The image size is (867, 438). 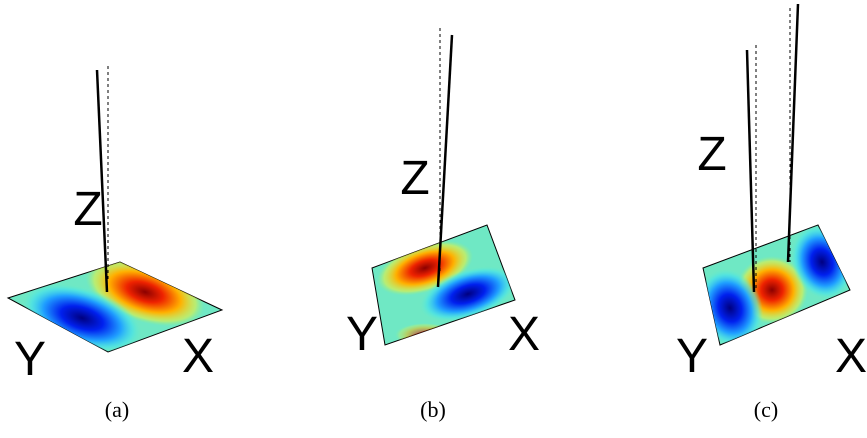 I want to click on caption: (c), so click(x=766, y=409).